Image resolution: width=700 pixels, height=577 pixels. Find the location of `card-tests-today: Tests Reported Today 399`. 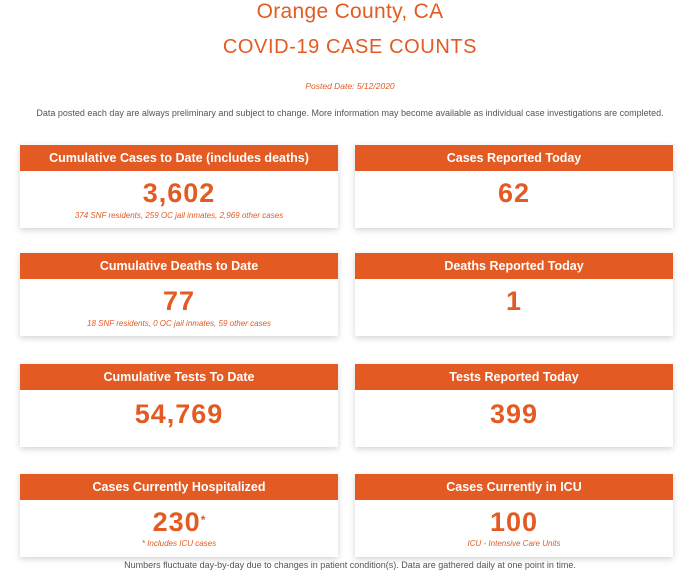

card-tests-today: Tests Reported Today 399 is located at coordinates (514, 405).